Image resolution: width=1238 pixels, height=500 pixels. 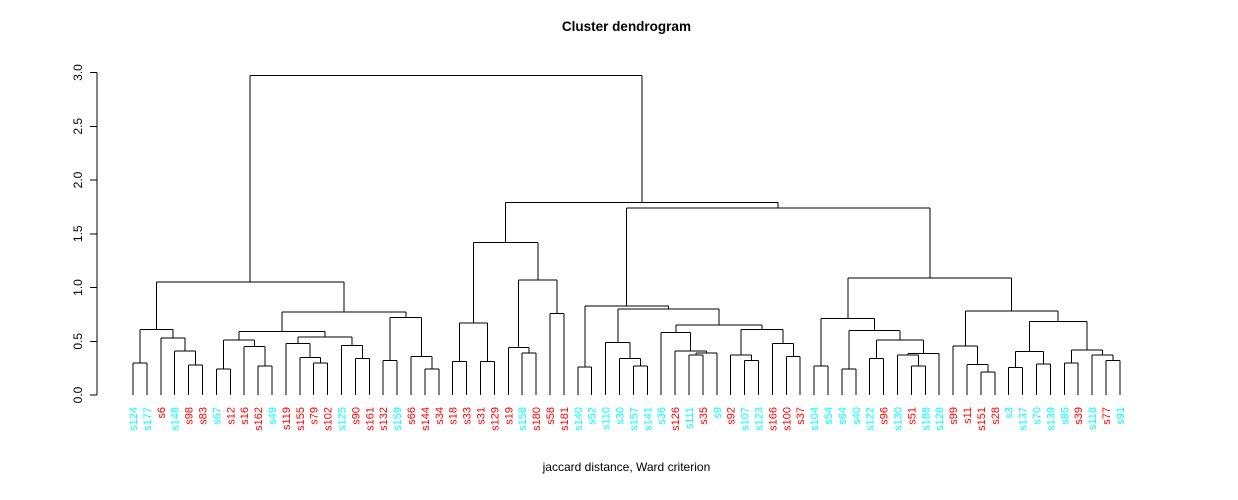 What do you see at coordinates (871, 419) in the screenshot?
I see `leaf-label-s122: s122` at bounding box center [871, 419].